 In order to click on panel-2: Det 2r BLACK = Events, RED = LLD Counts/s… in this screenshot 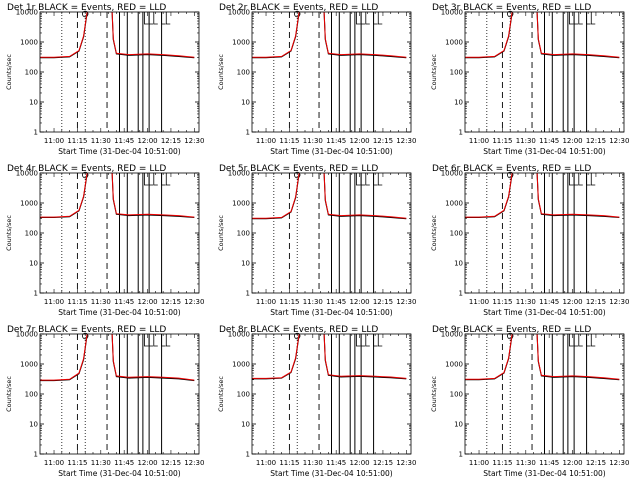, I will do `click(316, 79)`.